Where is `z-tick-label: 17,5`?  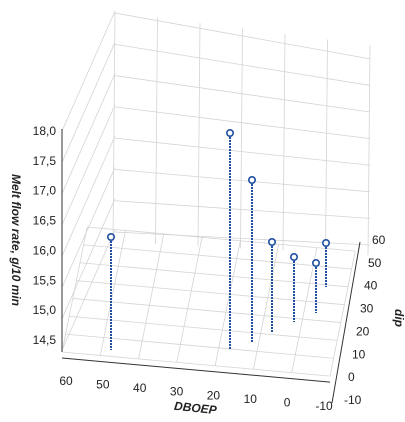
z-tick-label: 17,5 is located at coordinates (45, 161).